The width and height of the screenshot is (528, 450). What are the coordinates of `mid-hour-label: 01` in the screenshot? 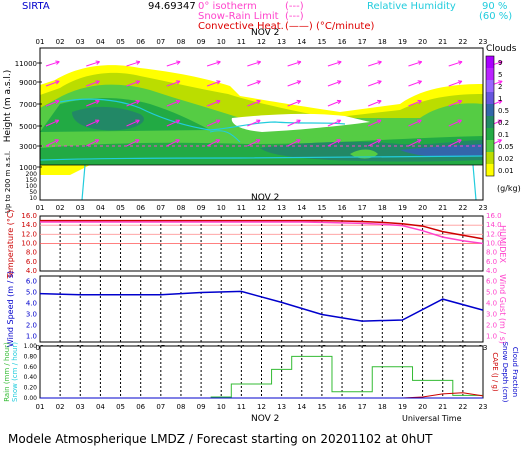 It's located at (40, 208).